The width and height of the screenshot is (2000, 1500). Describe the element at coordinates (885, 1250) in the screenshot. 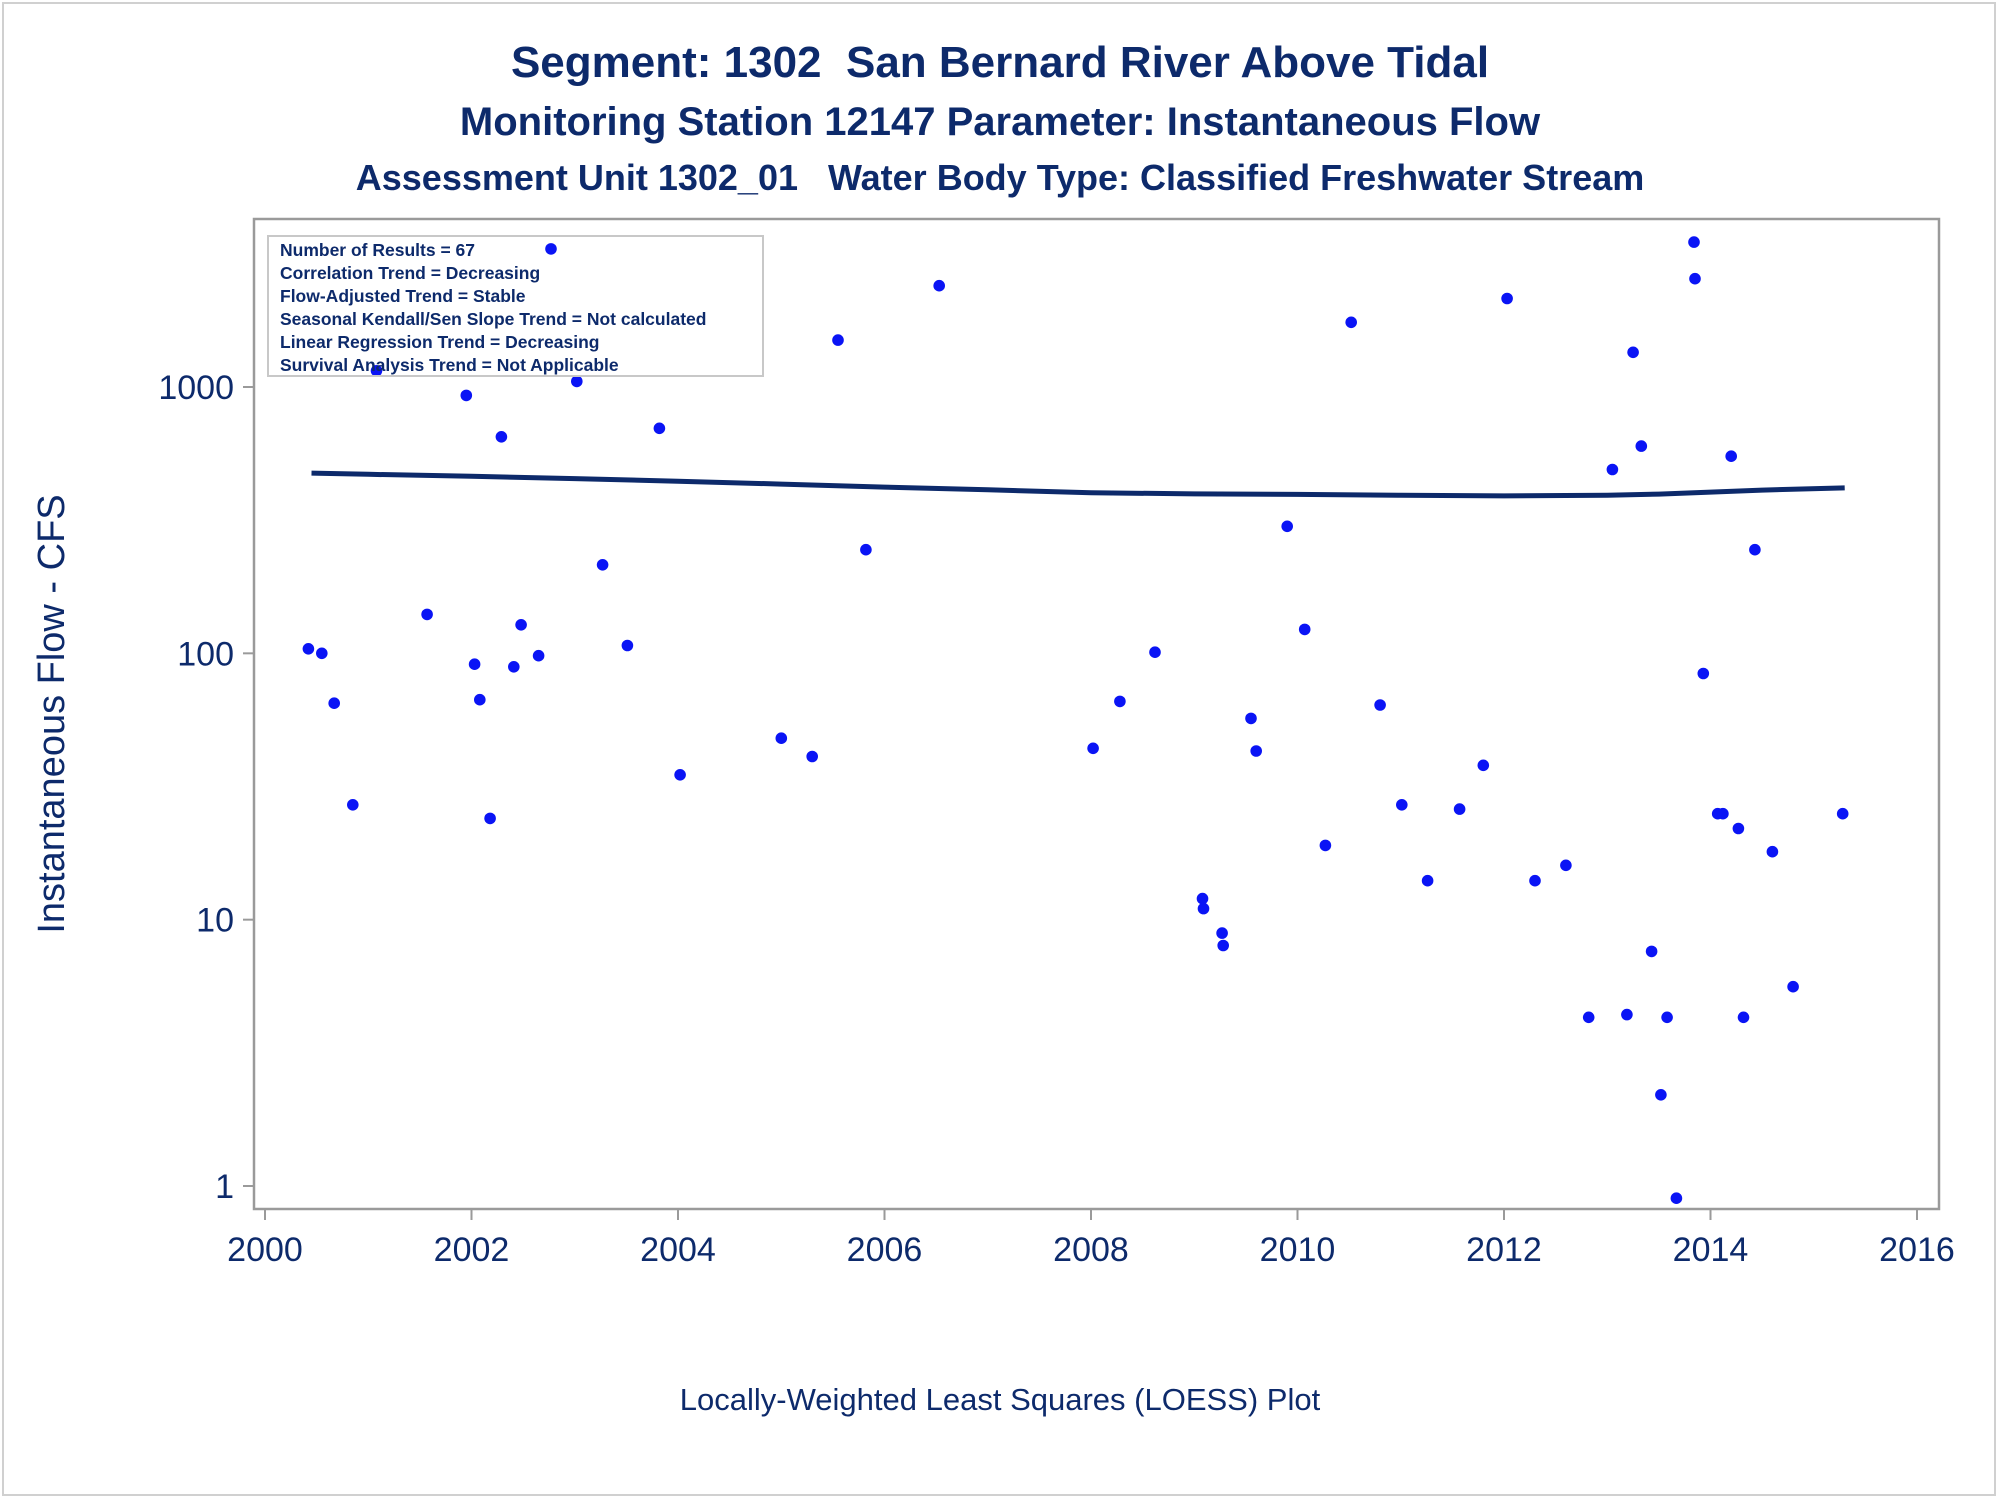

I see `x-tick-label: 2006` at that location.